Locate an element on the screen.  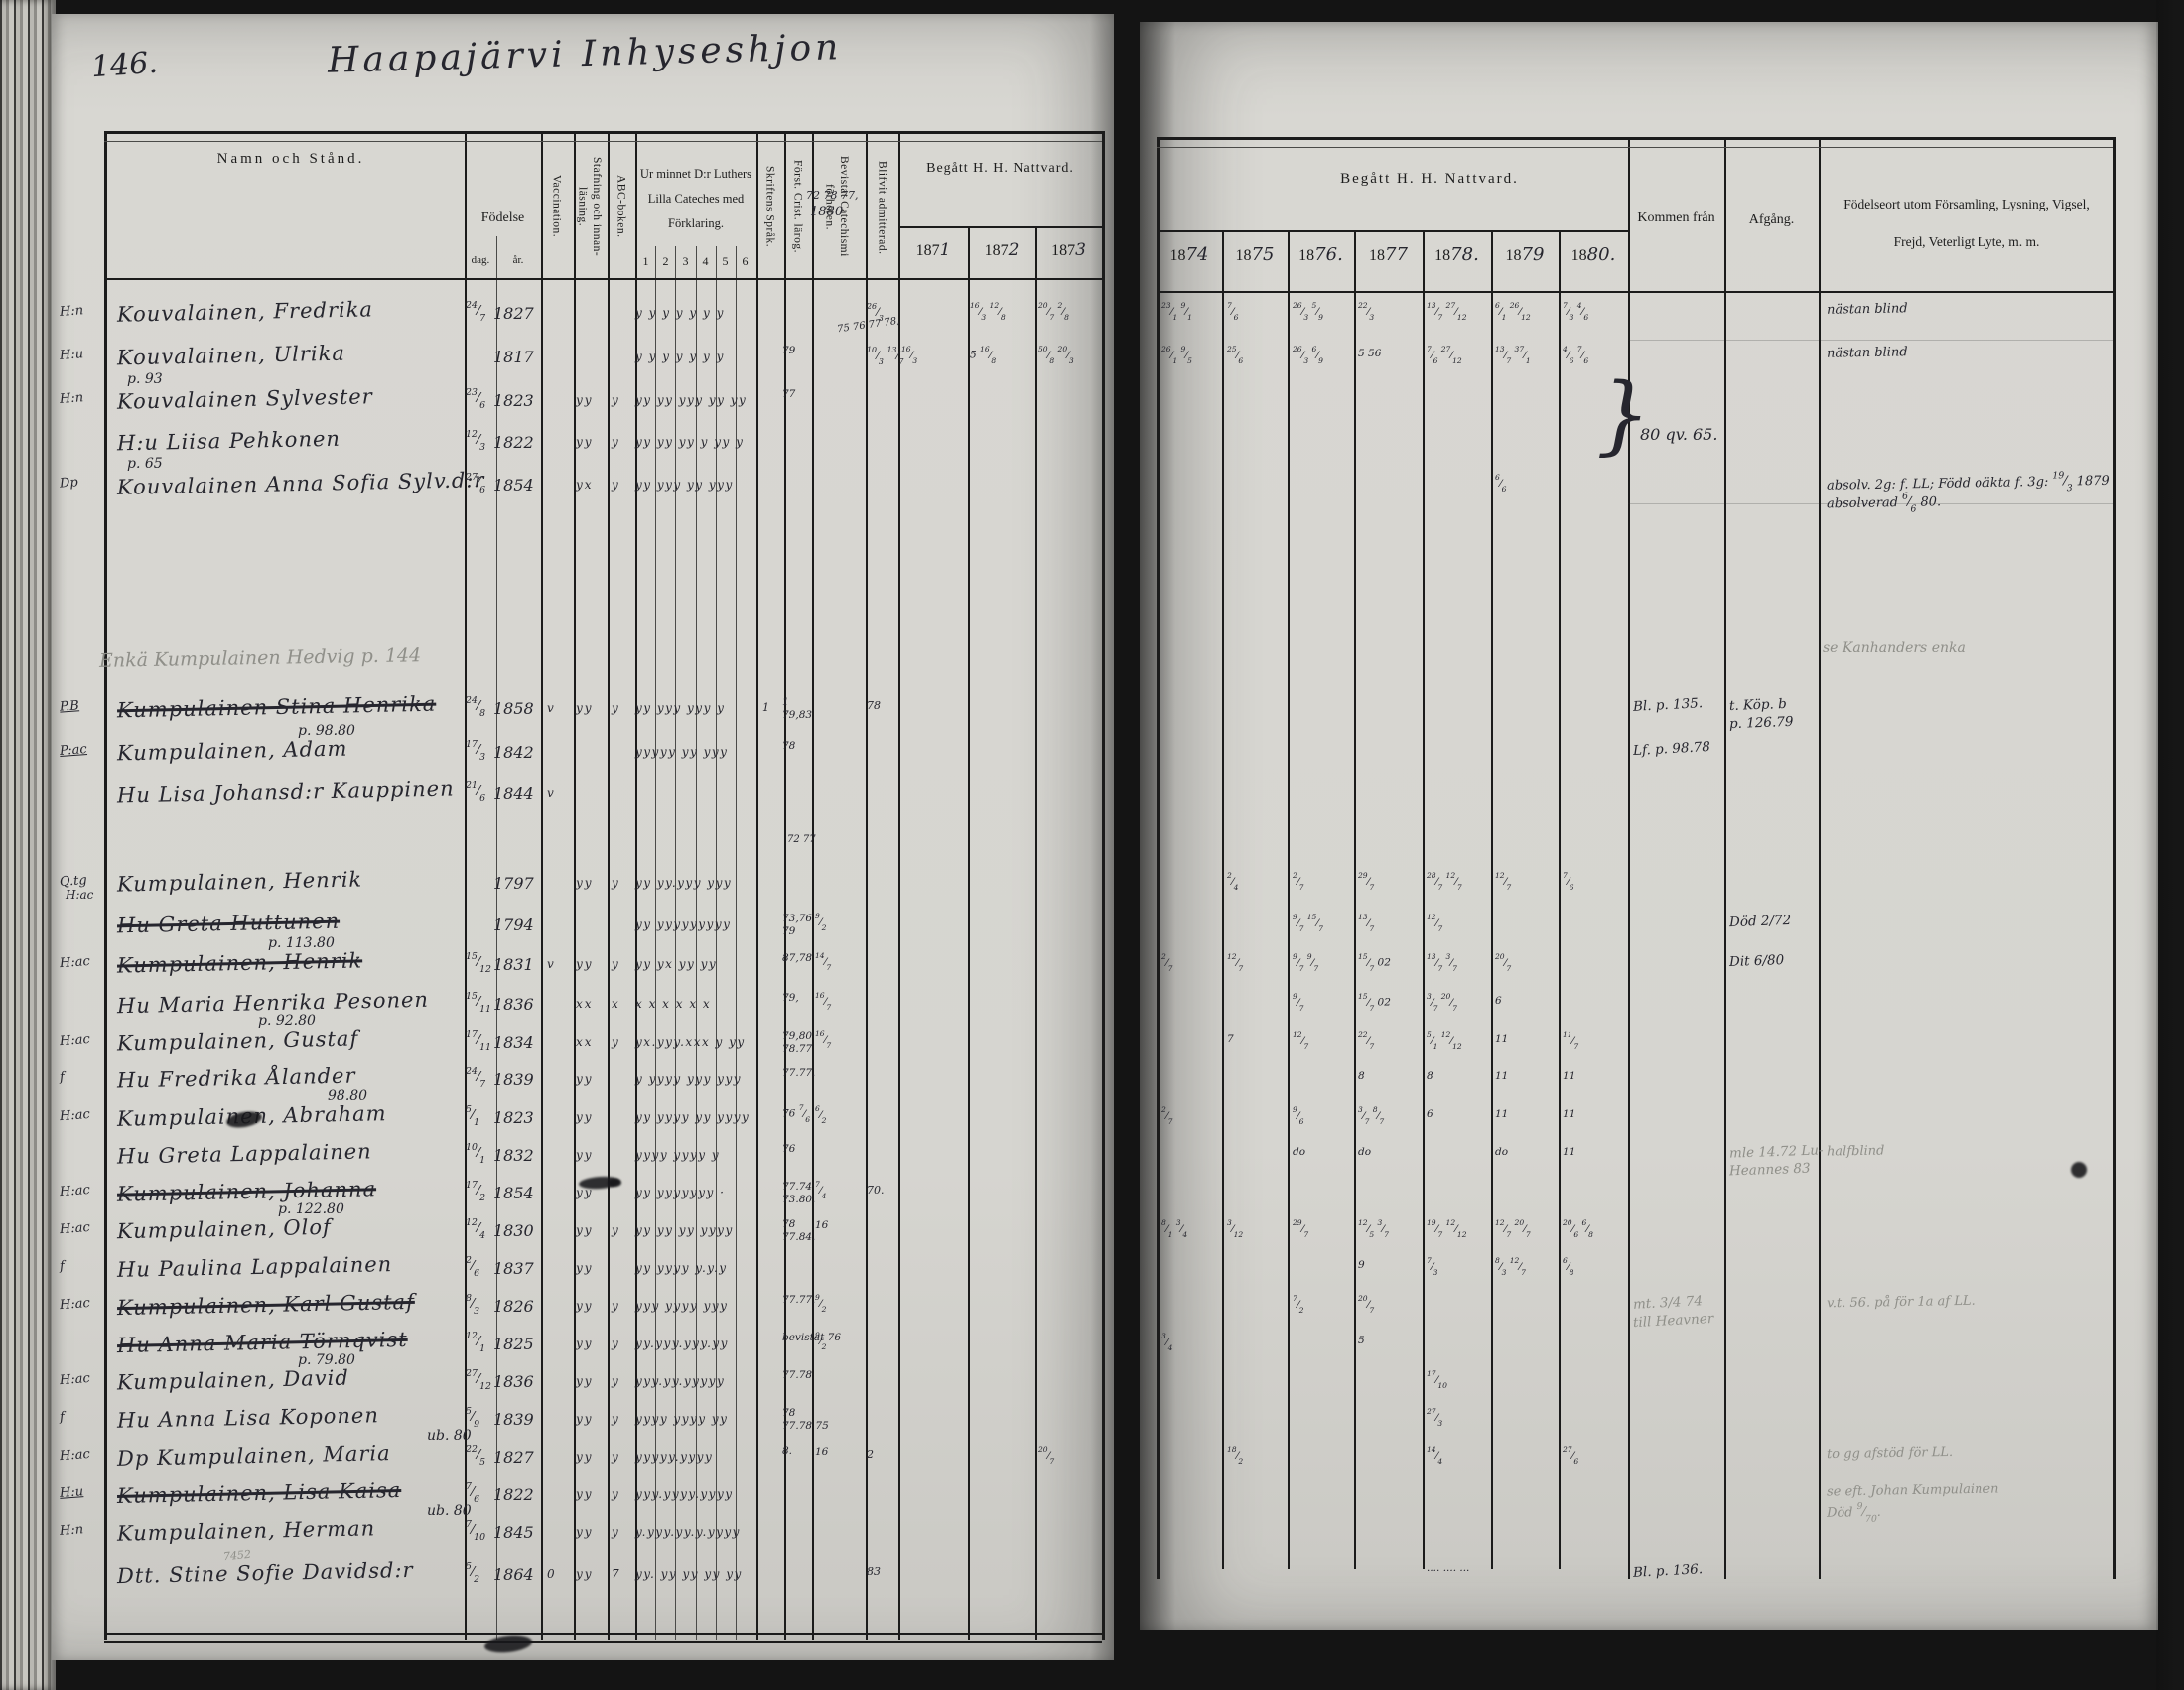
forst-crist-note: 73.80. is located at coordinates (799, 1199).